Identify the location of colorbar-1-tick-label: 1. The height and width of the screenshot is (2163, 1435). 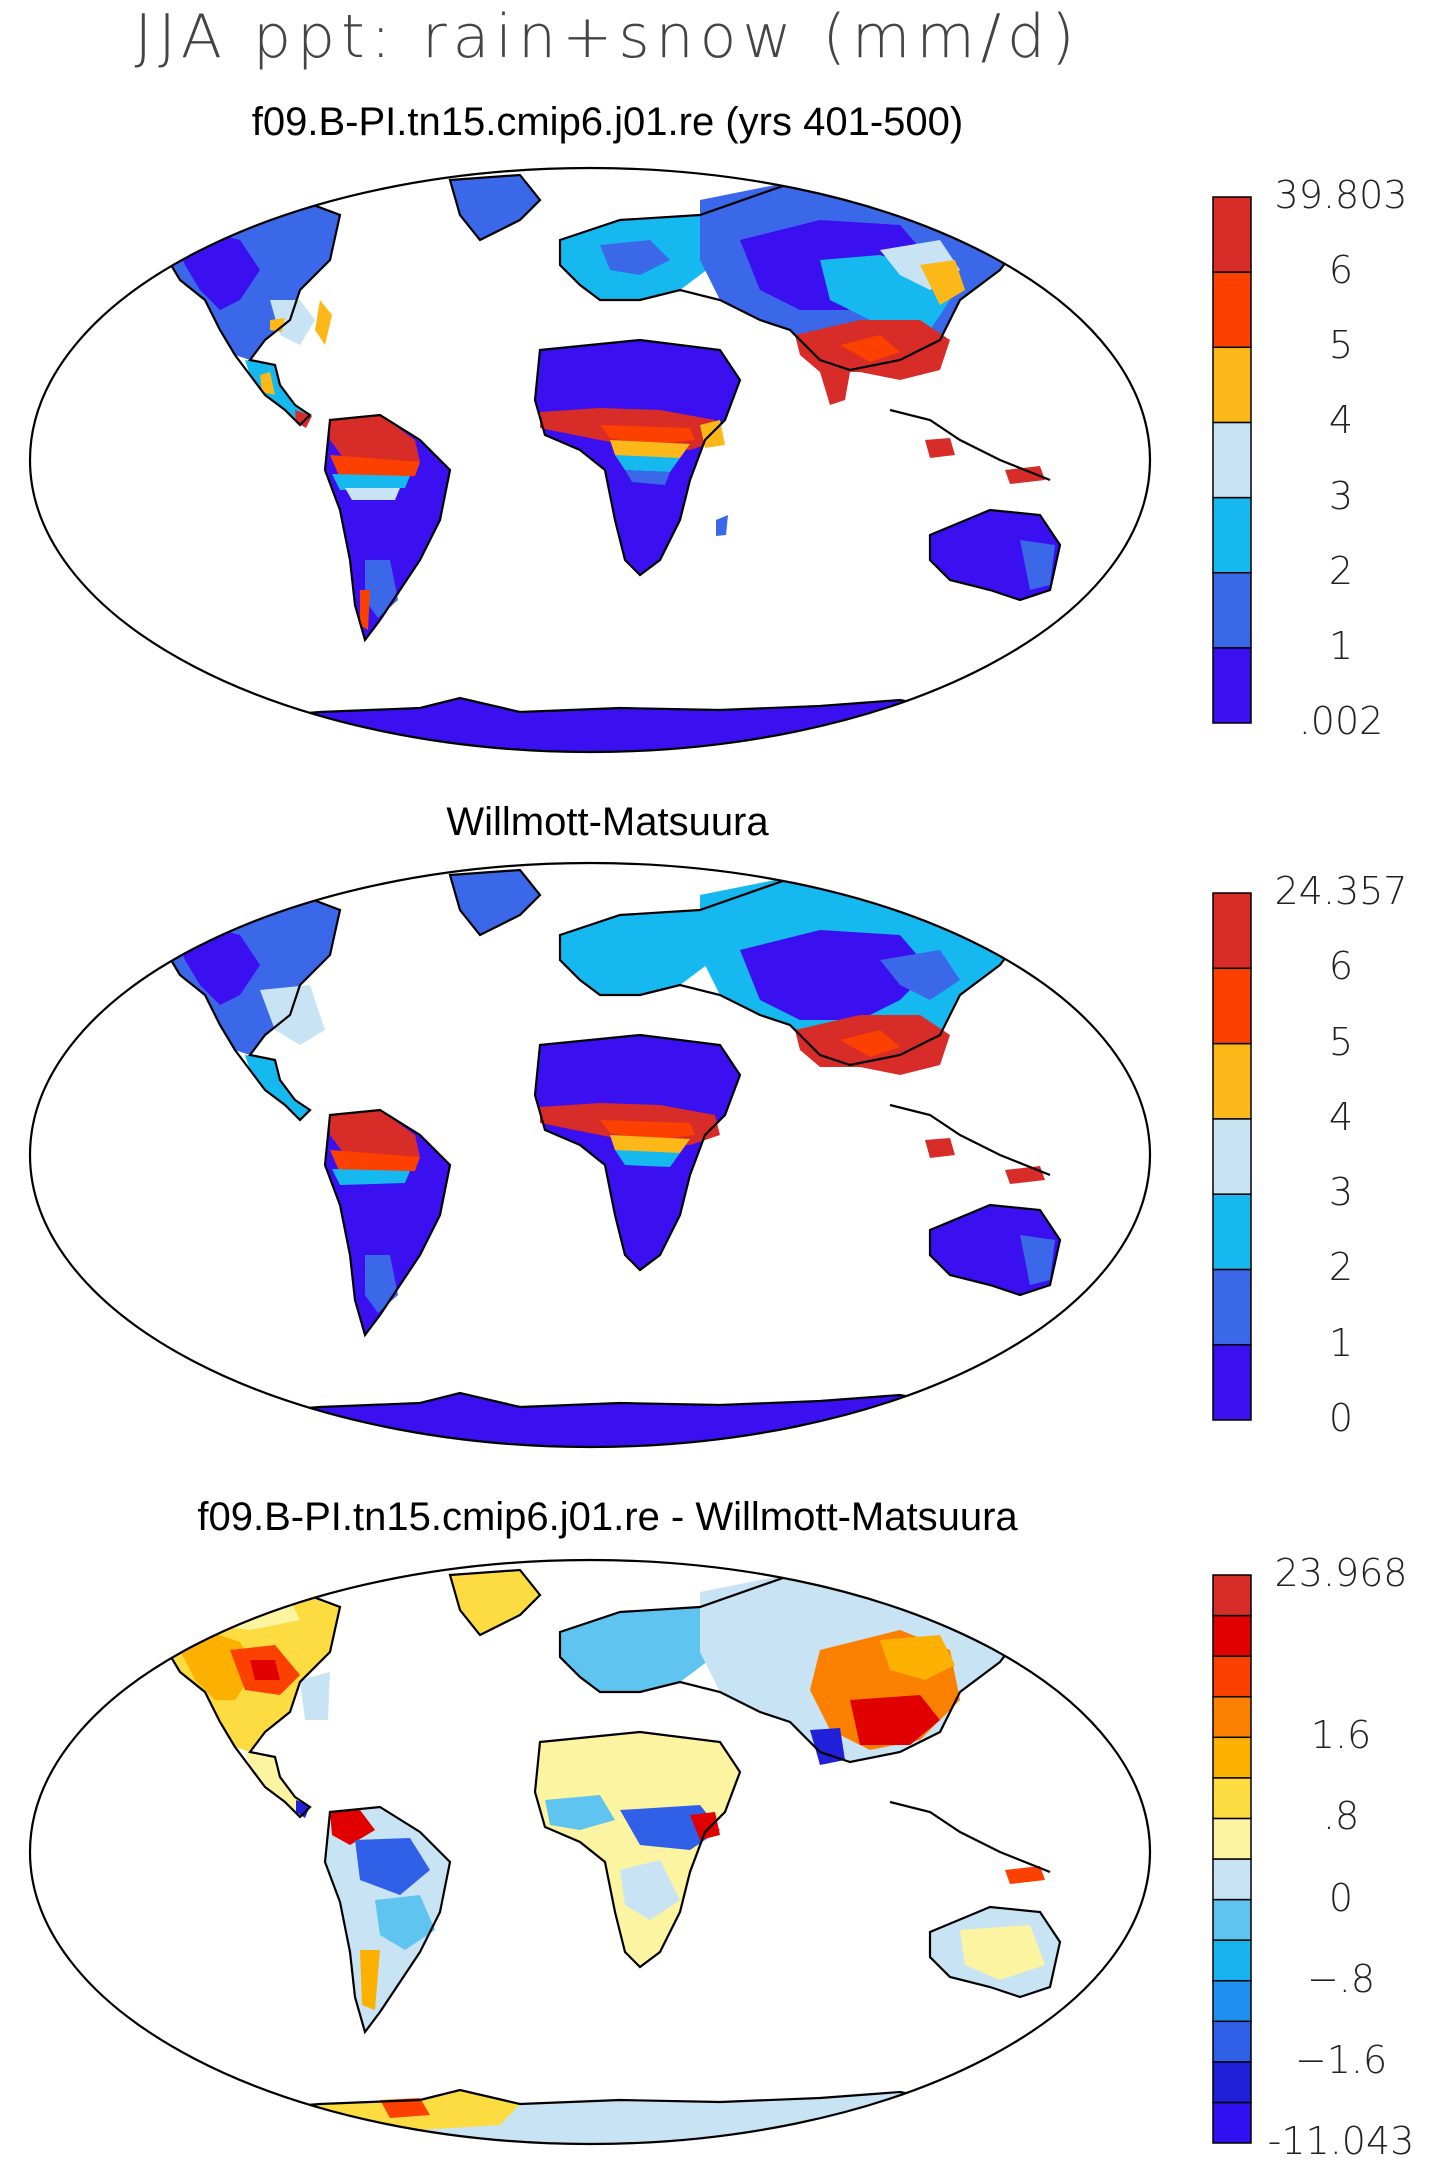
(1341, 645).